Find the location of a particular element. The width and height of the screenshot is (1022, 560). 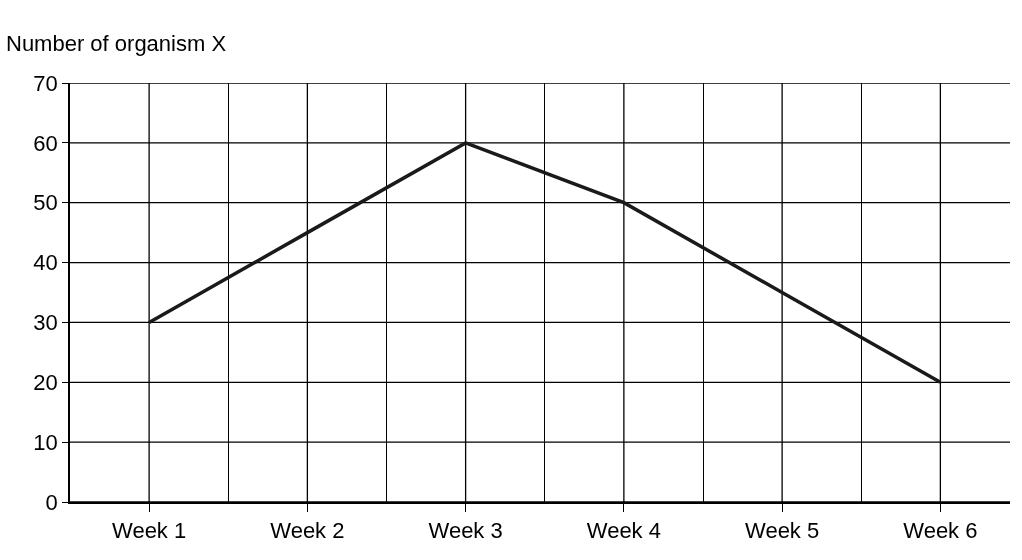

y-tick-label: 60 is located at coordinates (45, 143).